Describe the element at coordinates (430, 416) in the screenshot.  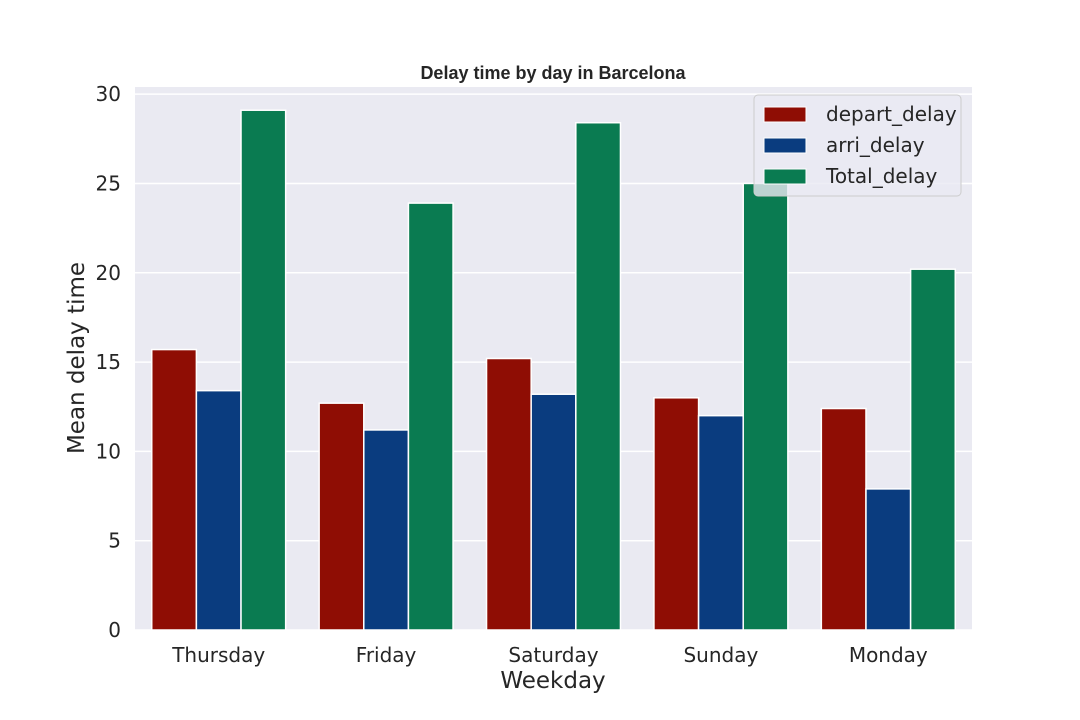
I see `bar-Total_delay-friday` at that location.